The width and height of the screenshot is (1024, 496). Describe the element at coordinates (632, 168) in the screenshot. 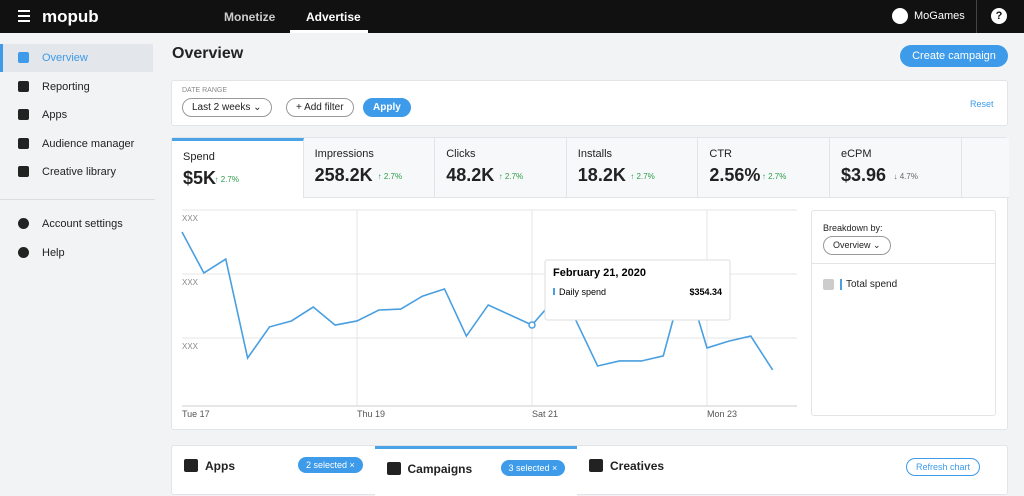

I see `metric-tab: Installs 18.2K ↑ 2.7%` at that location.